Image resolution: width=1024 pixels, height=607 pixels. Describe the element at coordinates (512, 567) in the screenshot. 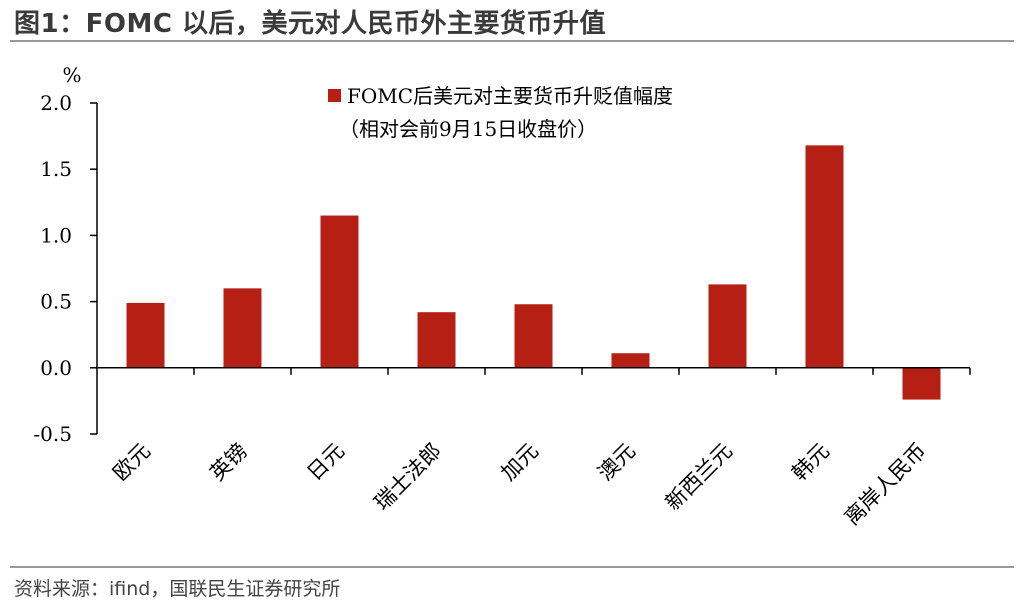

I see `footer-divider` at that location.